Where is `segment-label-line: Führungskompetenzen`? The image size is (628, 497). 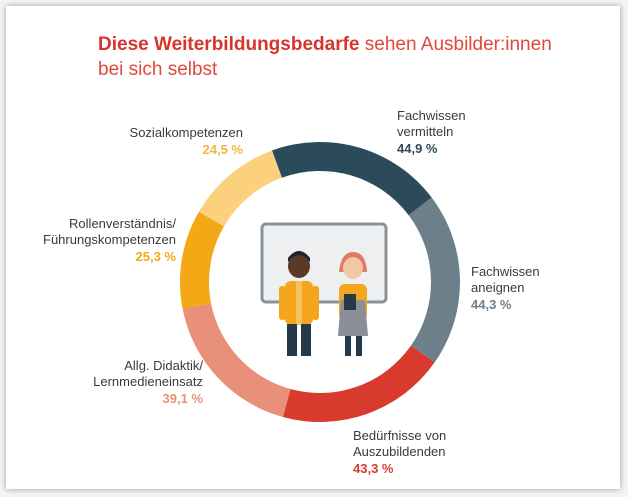
segment-label-line: Führungskompetenzen is located at coordinates (109, 239).